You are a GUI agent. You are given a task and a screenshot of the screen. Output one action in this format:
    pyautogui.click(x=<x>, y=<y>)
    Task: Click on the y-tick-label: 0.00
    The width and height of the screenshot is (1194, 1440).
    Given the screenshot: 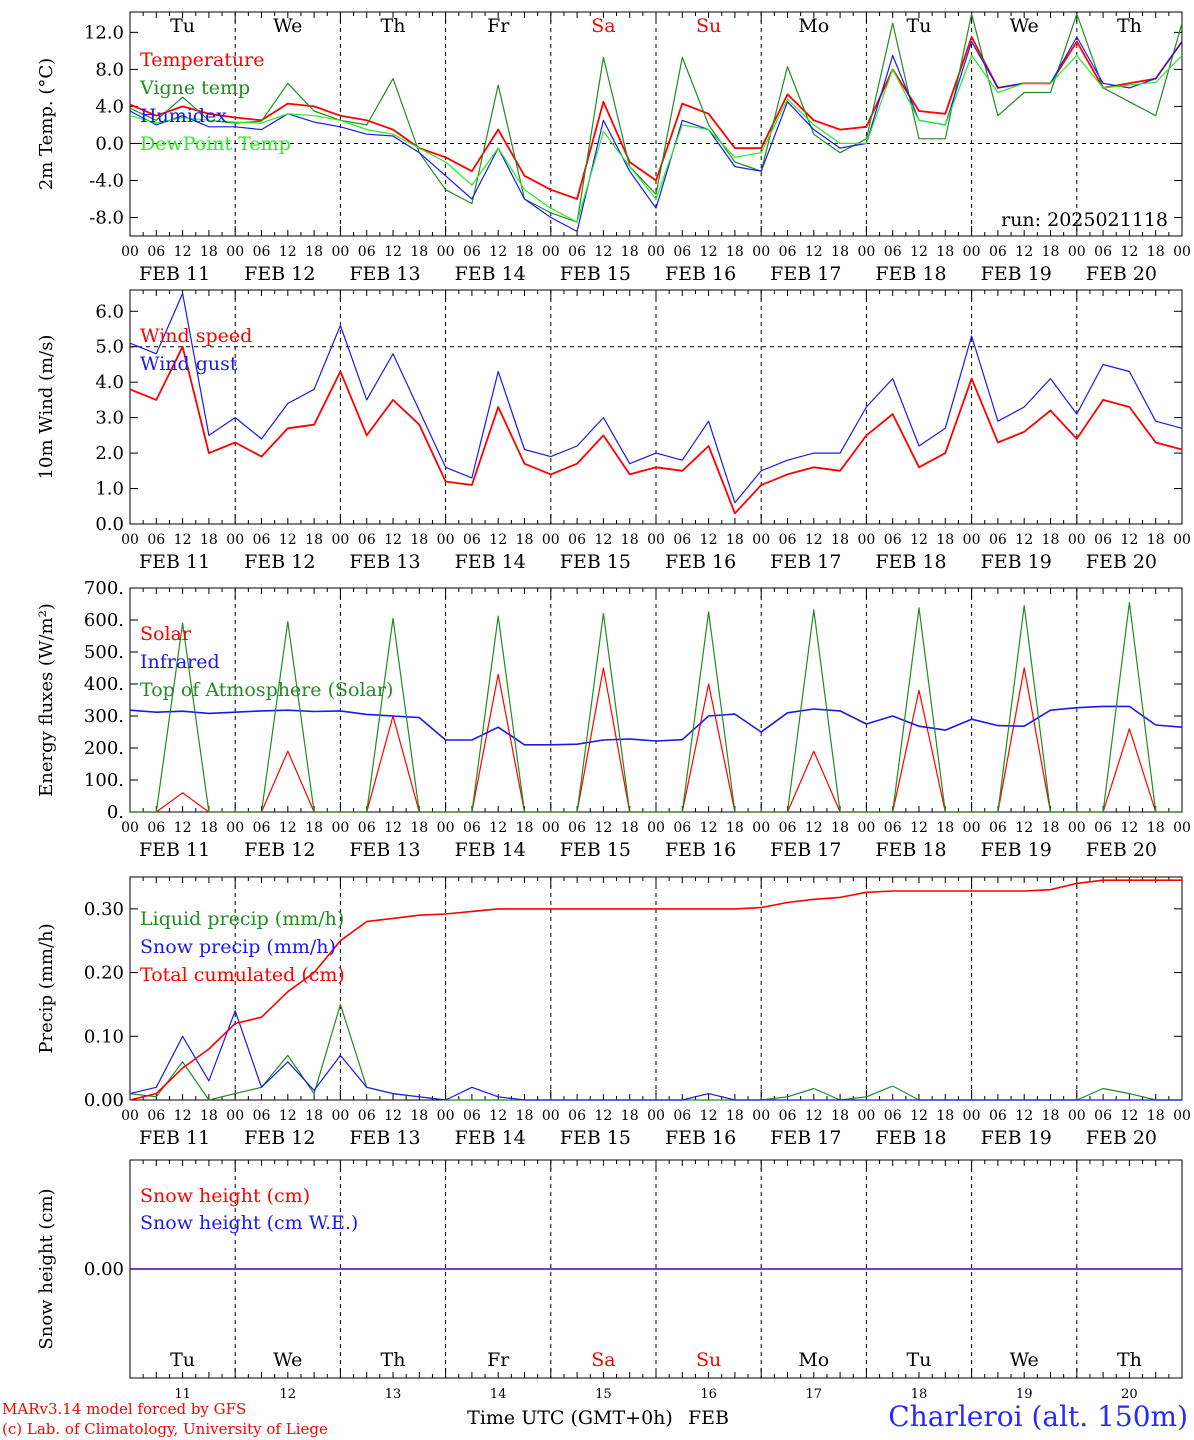 What is the action you would take?
    pyautogui.click(x=104, y=1100)
    